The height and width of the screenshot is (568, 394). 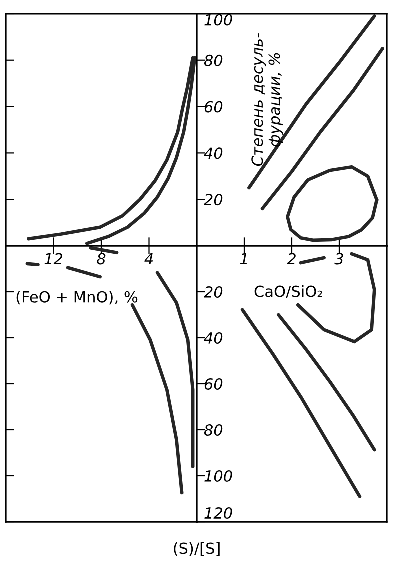 What do you see at coordinates (268, 99) in the screenshot?
I see `y-axis-title: Степень десуль- фурации, %` at bounding box center [268, 99].